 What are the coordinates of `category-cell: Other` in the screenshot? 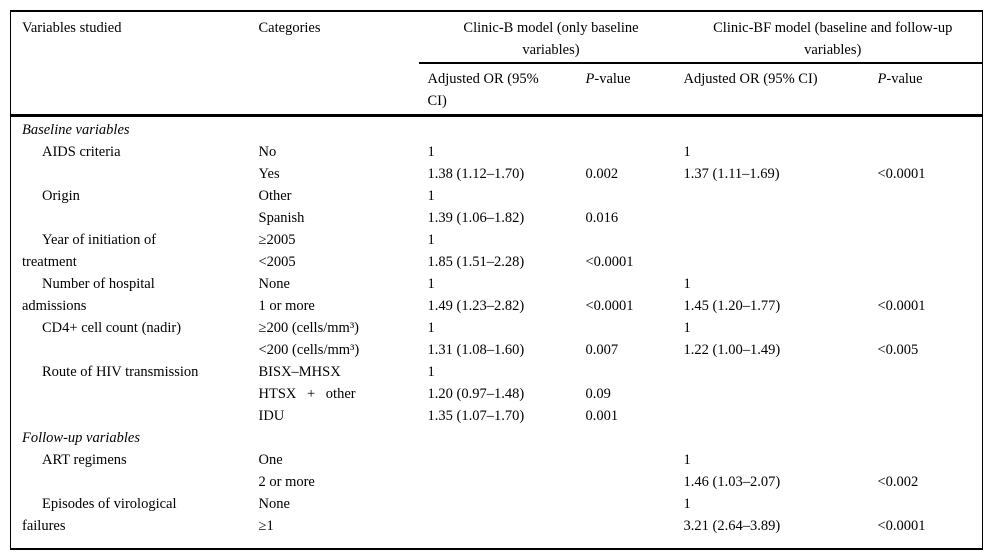 It's located at (275, 196).